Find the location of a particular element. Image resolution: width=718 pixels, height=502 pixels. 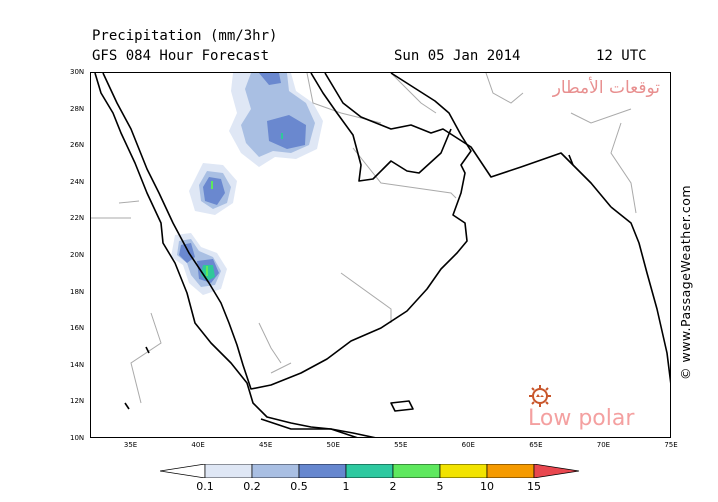

precip-area-mid-blue is located at coordinates (214, 191).